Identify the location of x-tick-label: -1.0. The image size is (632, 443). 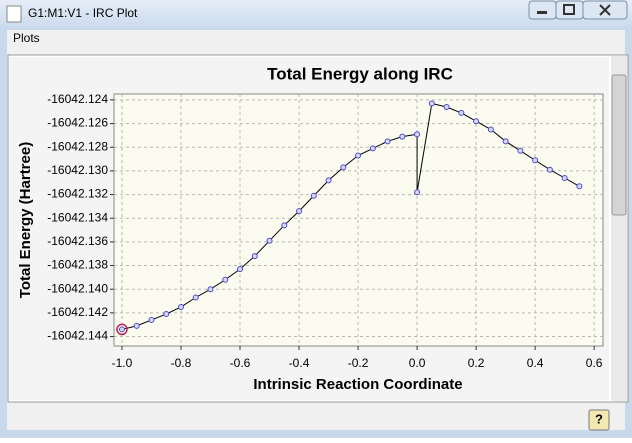
(122, 363).